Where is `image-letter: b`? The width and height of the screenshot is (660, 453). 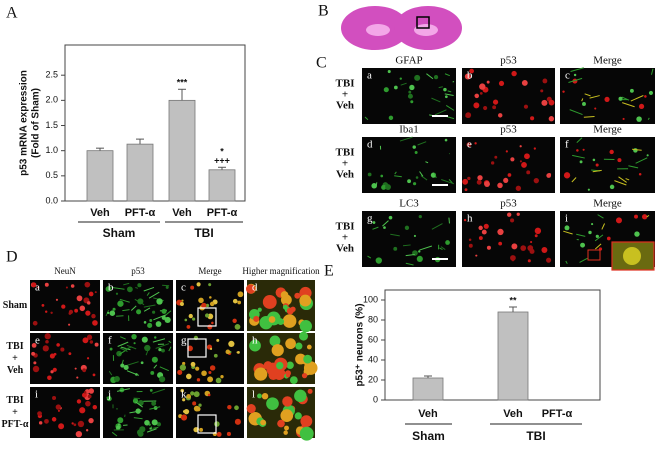
image-letter: b is located at coordinates (470, 76).